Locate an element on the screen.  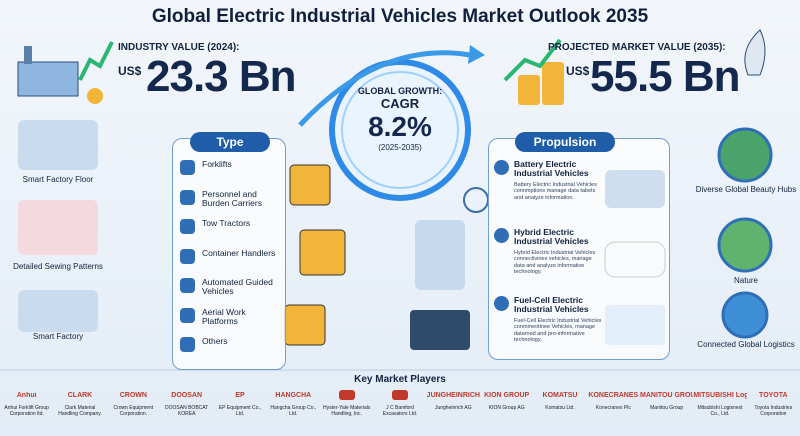
player-name: Anhui Forklift Group Corporation ltd. is located at coordinates (26, 411).